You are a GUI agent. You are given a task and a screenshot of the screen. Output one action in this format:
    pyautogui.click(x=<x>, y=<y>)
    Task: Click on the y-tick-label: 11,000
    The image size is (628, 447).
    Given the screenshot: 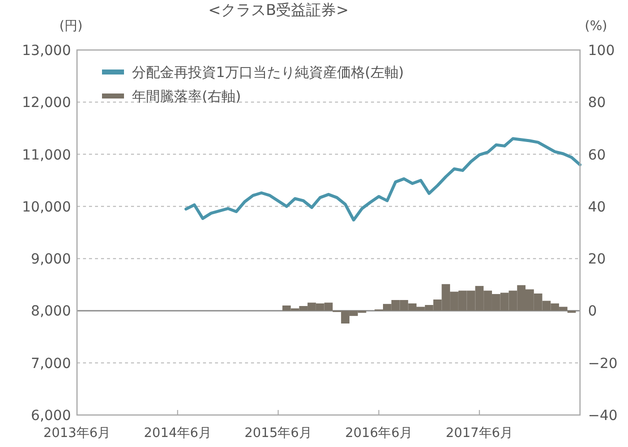 What is the action you would take?
    pyautogui.click(x=46, y=155)
    